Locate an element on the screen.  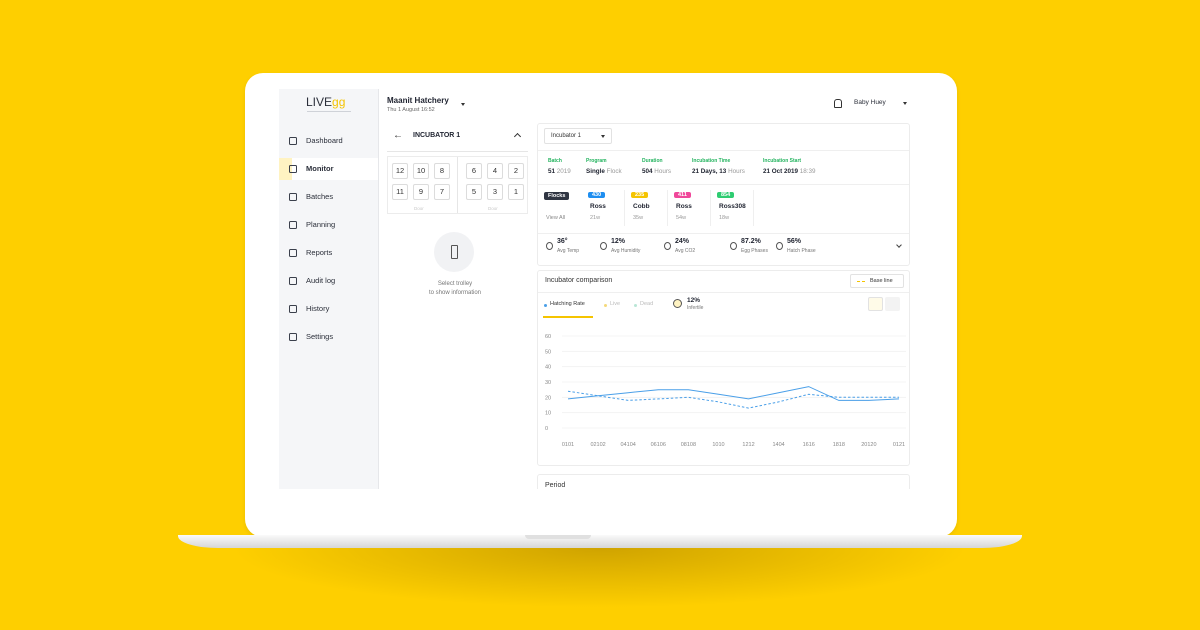
flock-card: 235 Cobb 35w is located at coordinates (647, 208).